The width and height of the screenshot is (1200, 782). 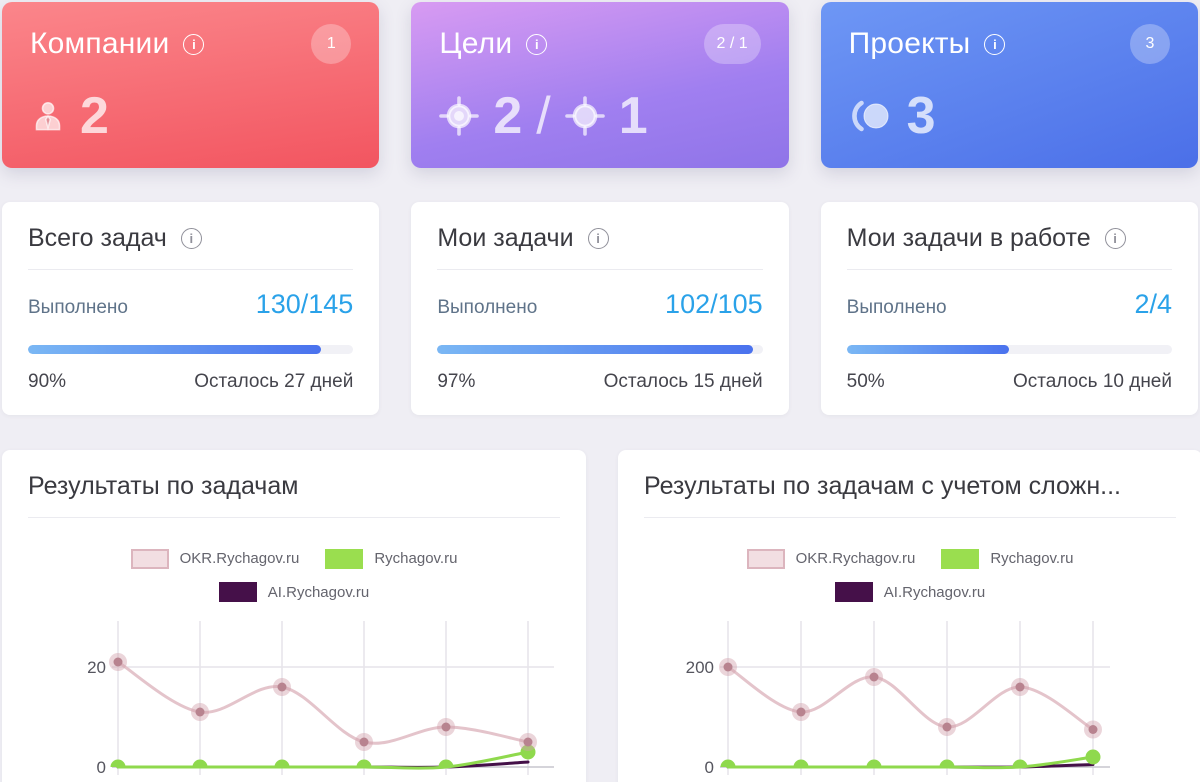 I want to click on projects-value-row: 3, so click(x=1009, y=116).